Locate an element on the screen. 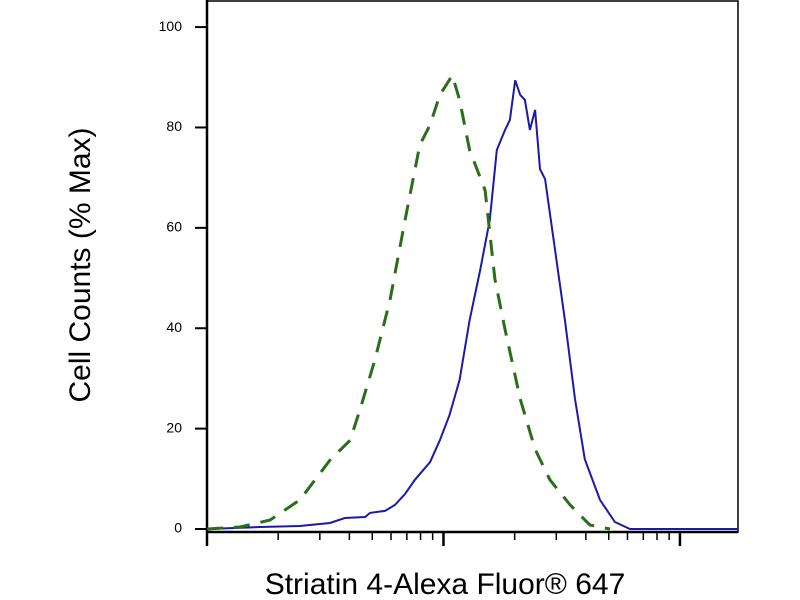  x-axis-label: Striatin 4-Alexa Fluor® 647 is located at coordinates (445, 584).